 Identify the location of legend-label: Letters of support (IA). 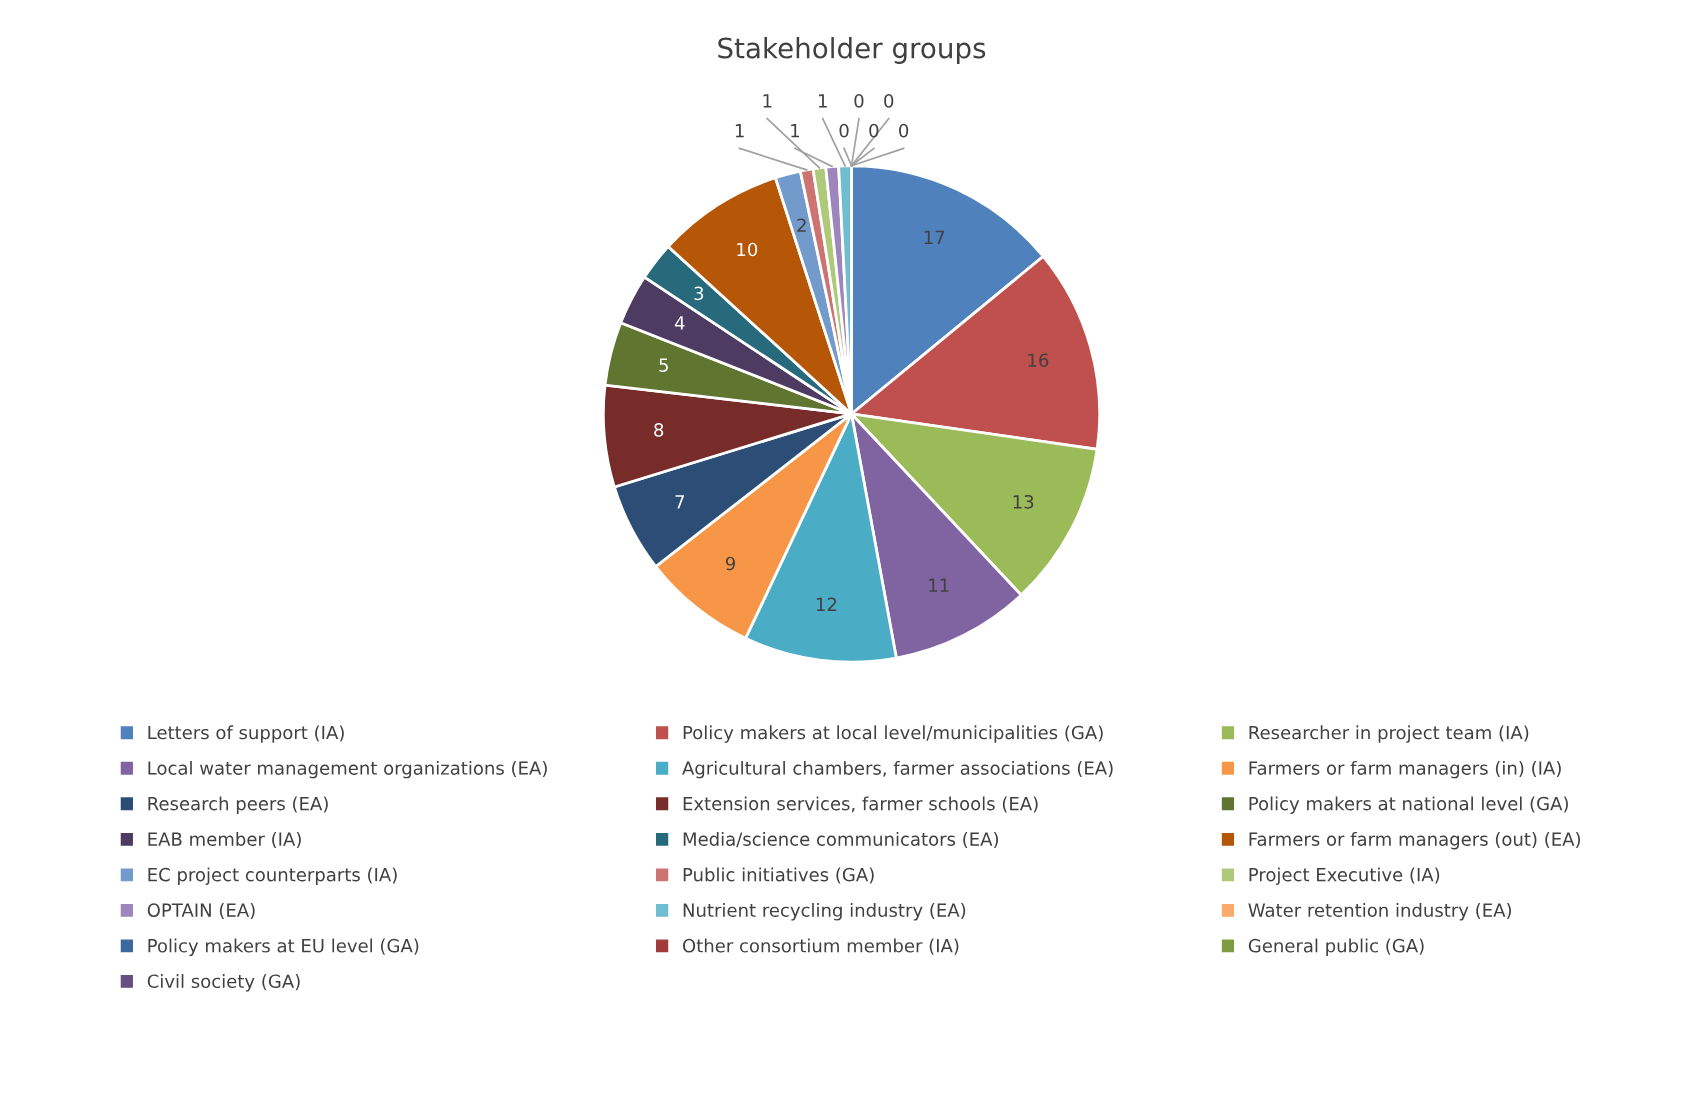
(246, 734).